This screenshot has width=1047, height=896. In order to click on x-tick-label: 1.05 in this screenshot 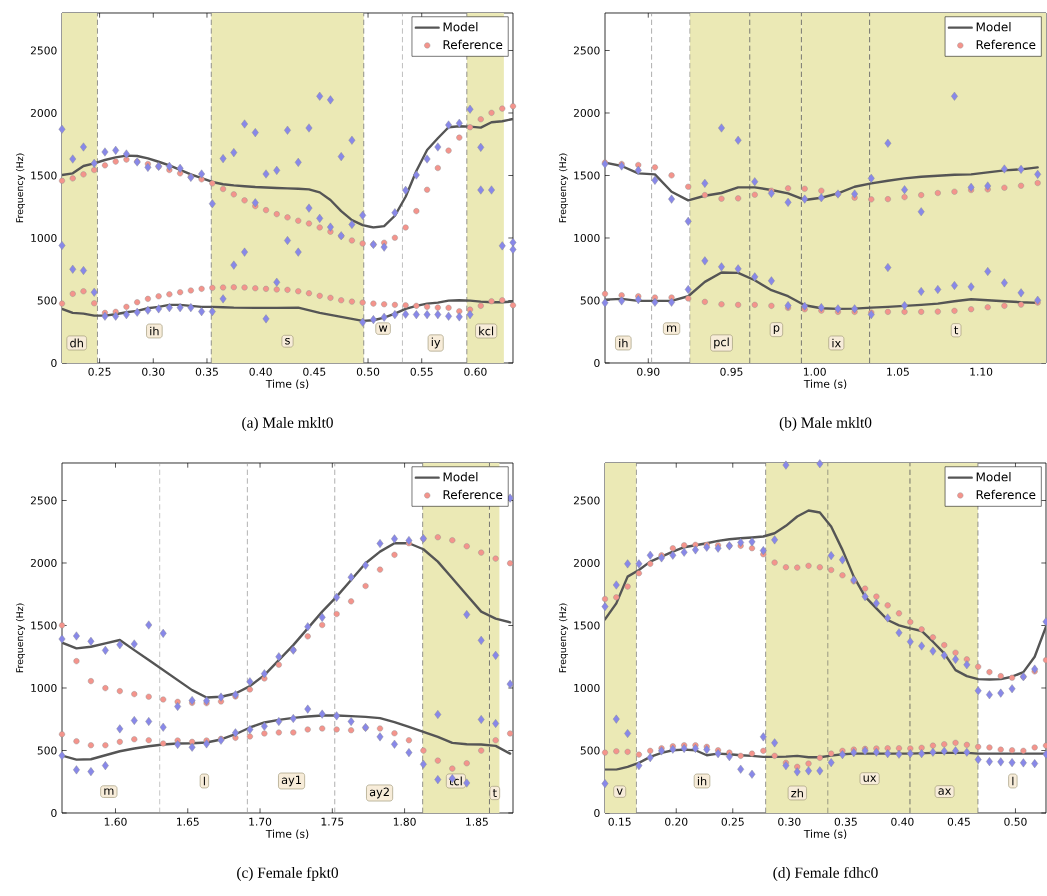, I will do `click(898, 371)`.